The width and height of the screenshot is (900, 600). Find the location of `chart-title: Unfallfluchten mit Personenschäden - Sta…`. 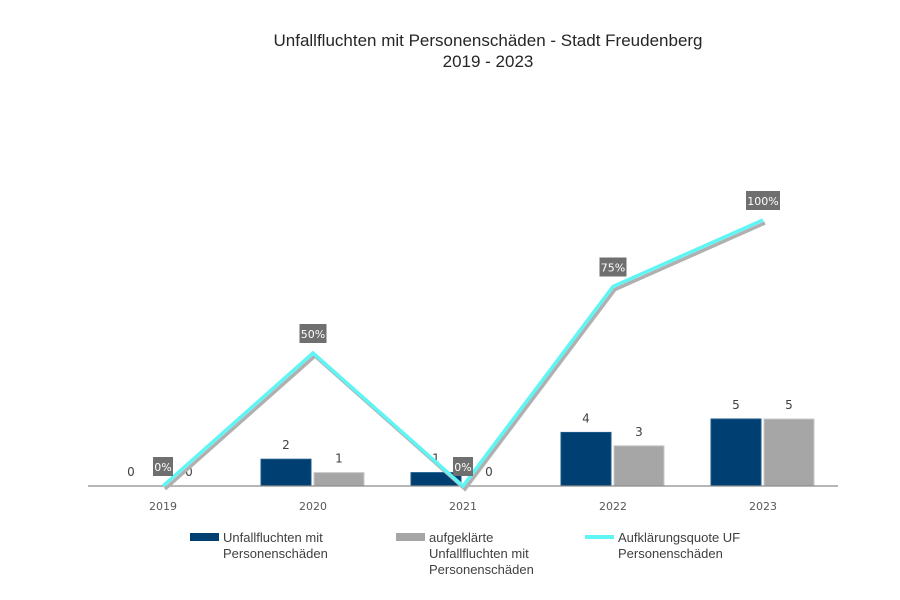

chart-title: Unfallfluchten mit Personenschäden - Sta… is located at coordinates (487, 40).